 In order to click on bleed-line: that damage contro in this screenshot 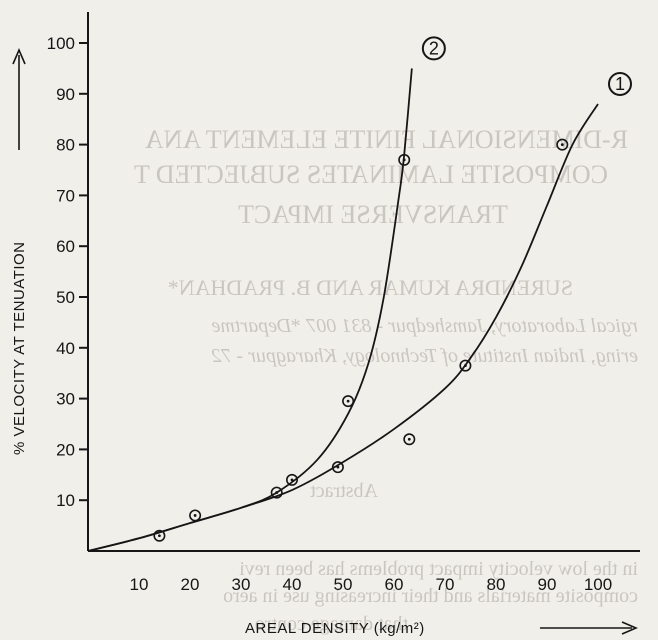, I will do `click(331, 624)`.